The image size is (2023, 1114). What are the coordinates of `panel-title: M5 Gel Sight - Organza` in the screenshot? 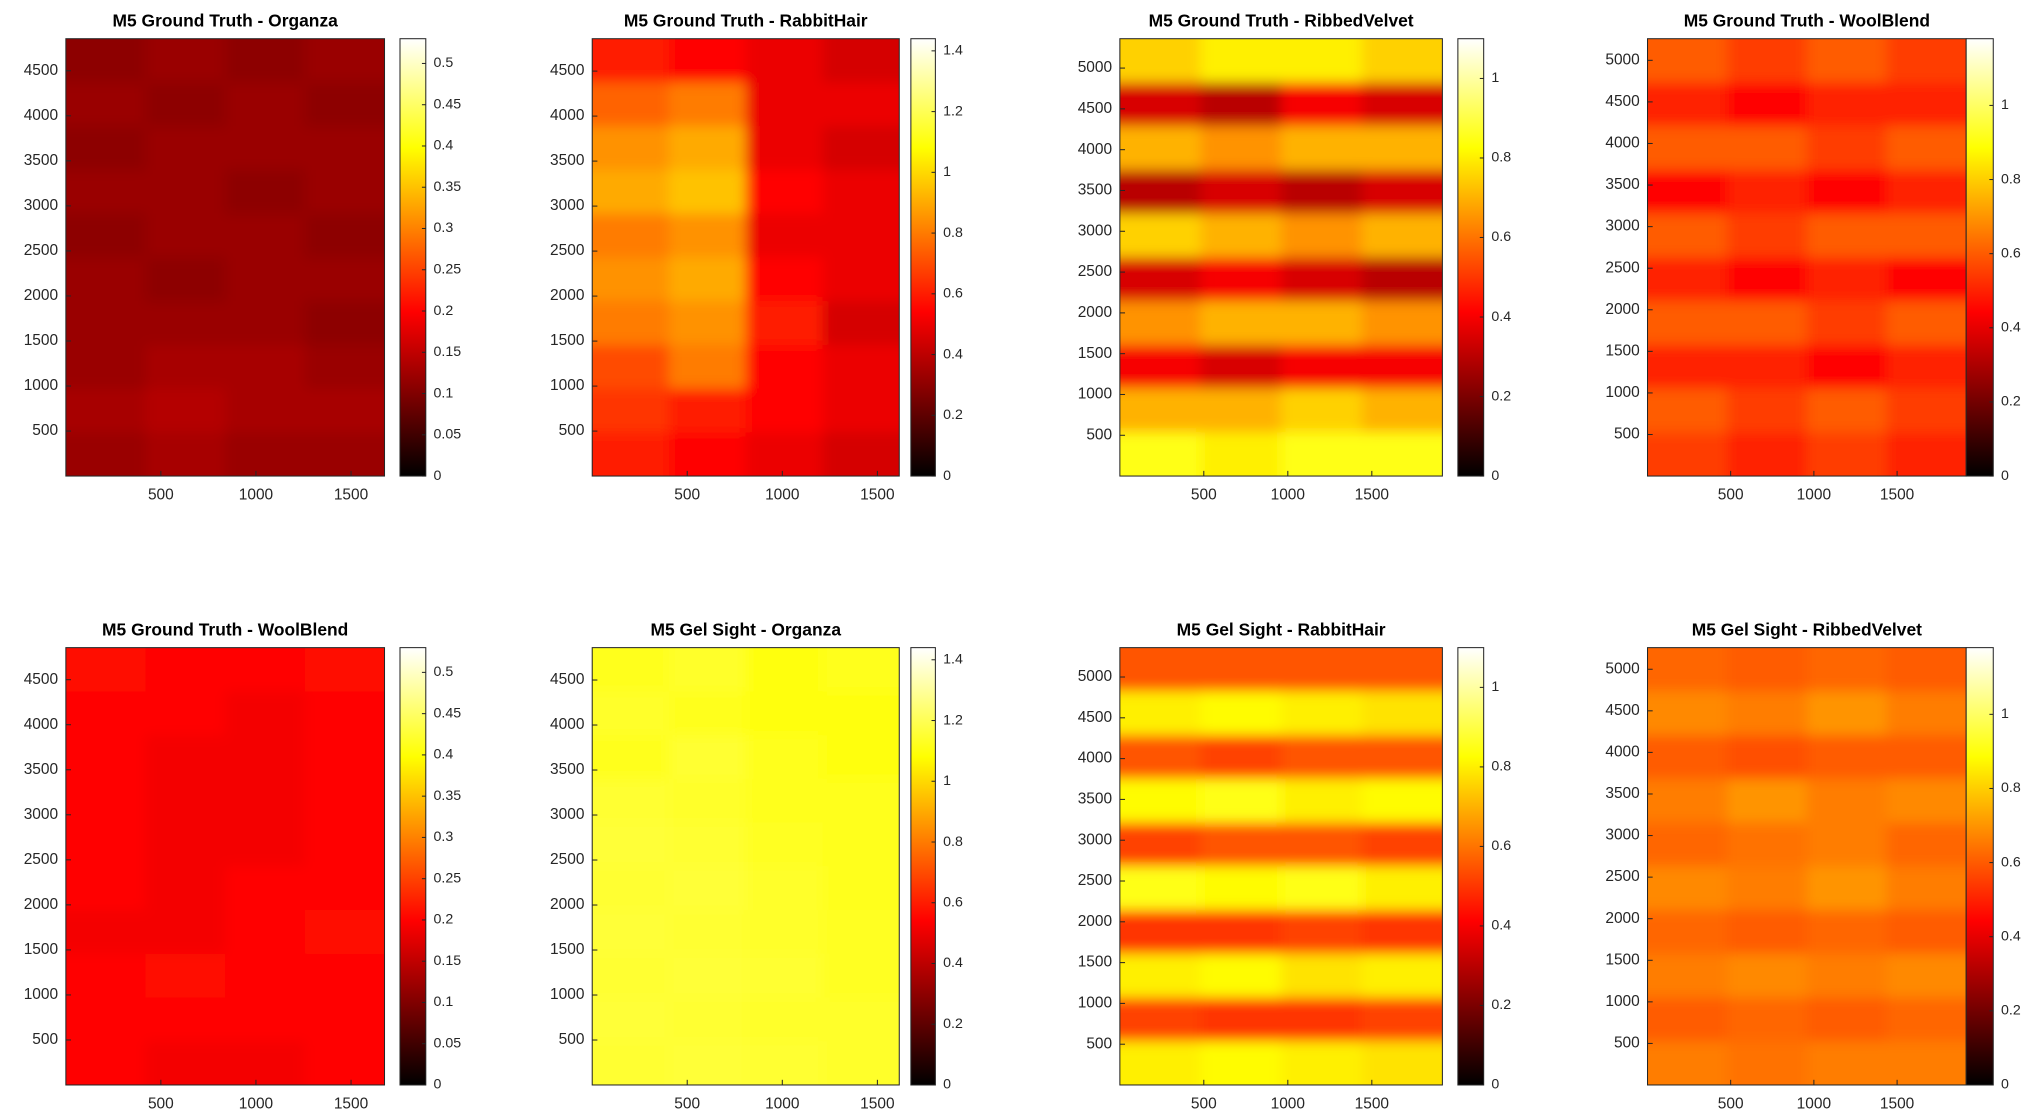 It's located at (745, 629).